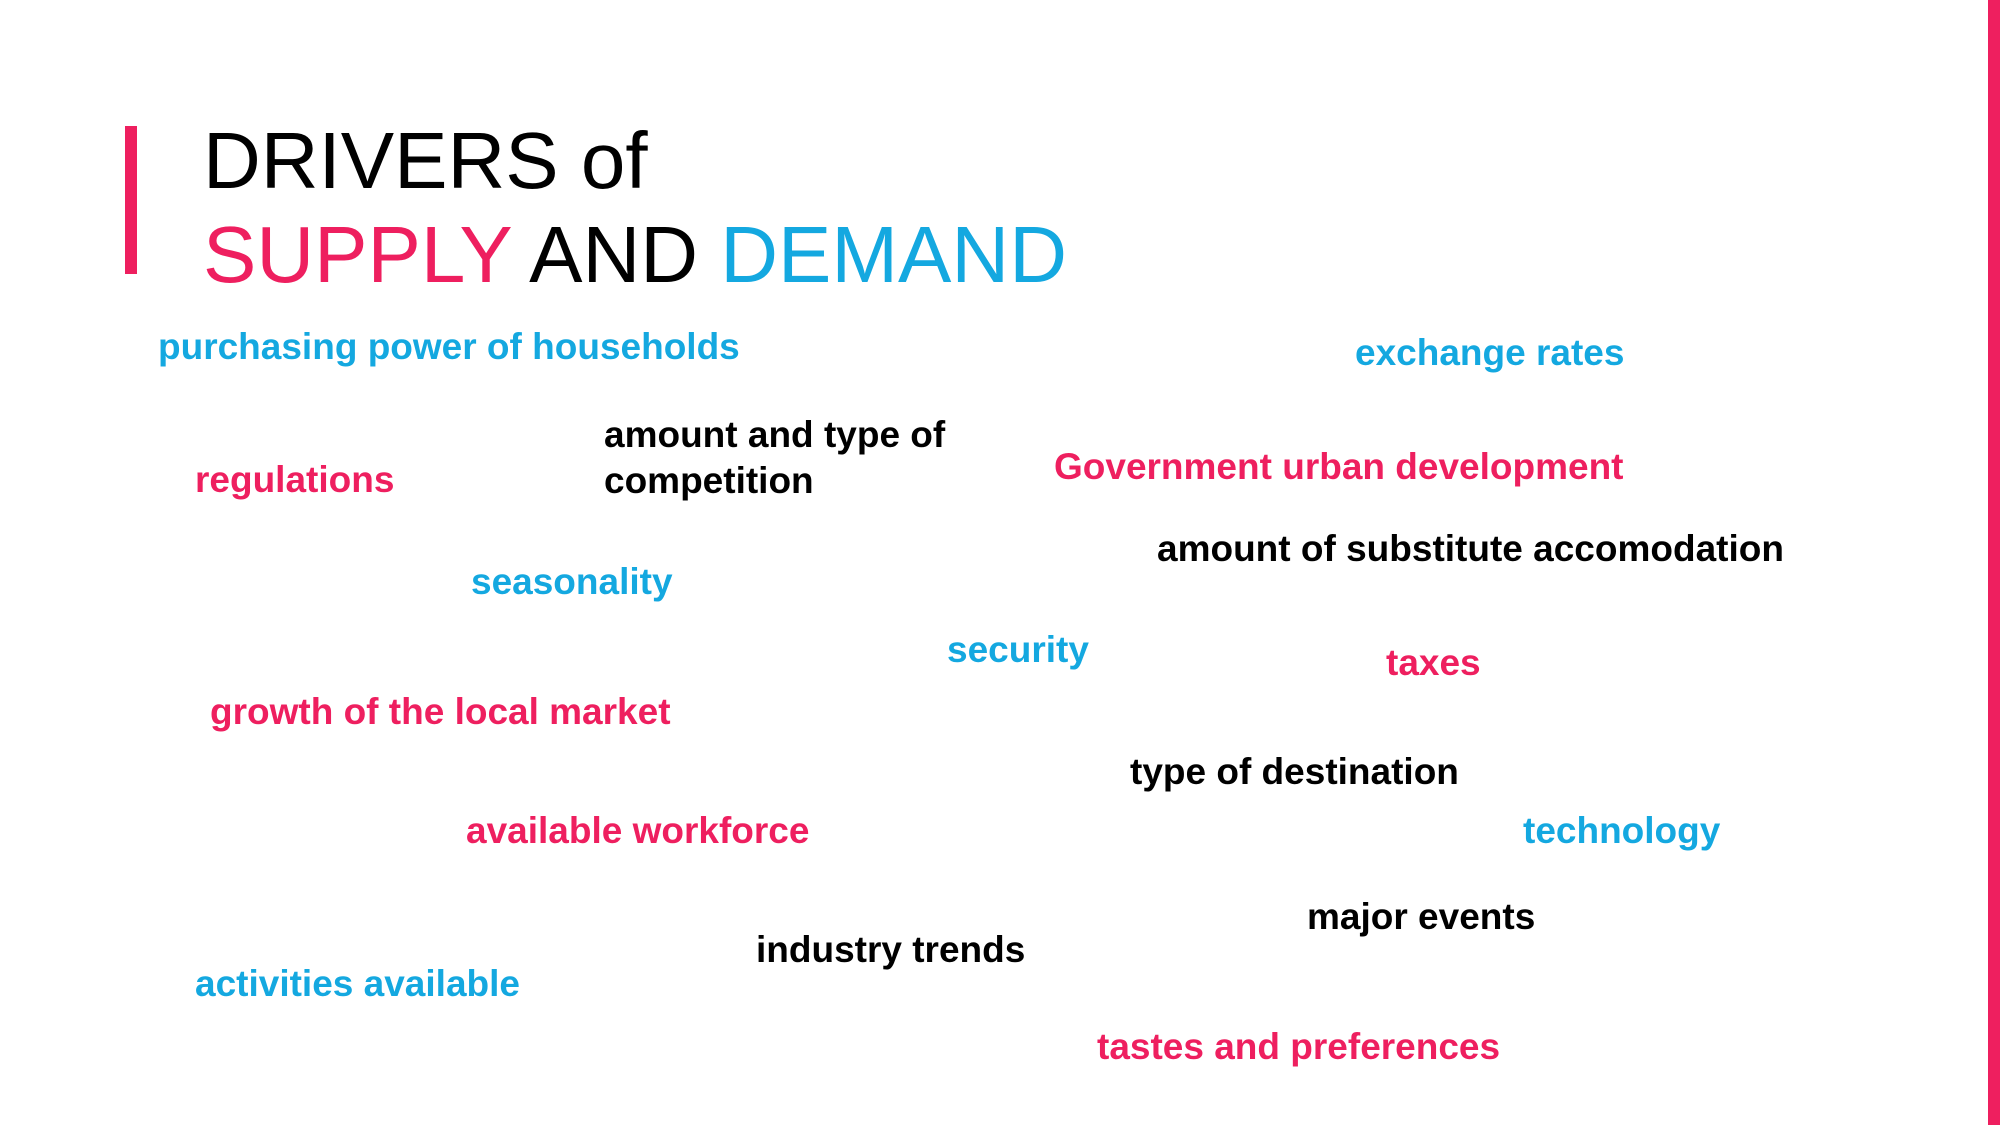  What do you see at coordinates (893, 254) in the screenshot?
I see `title-demand: DEMAND` at bounding box center [893, 254].